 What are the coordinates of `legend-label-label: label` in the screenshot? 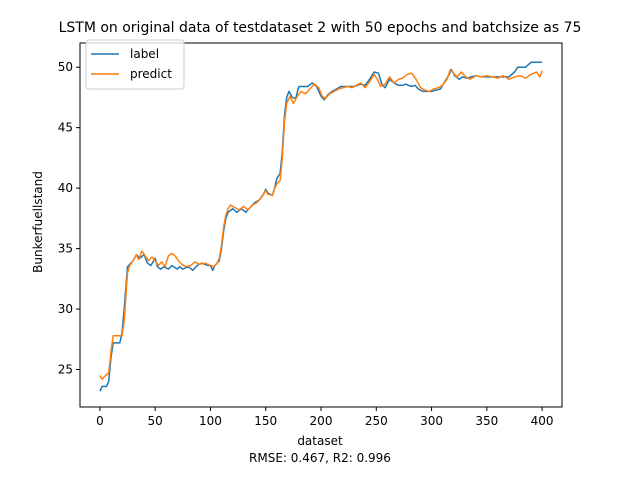 It's located at (144, 54).